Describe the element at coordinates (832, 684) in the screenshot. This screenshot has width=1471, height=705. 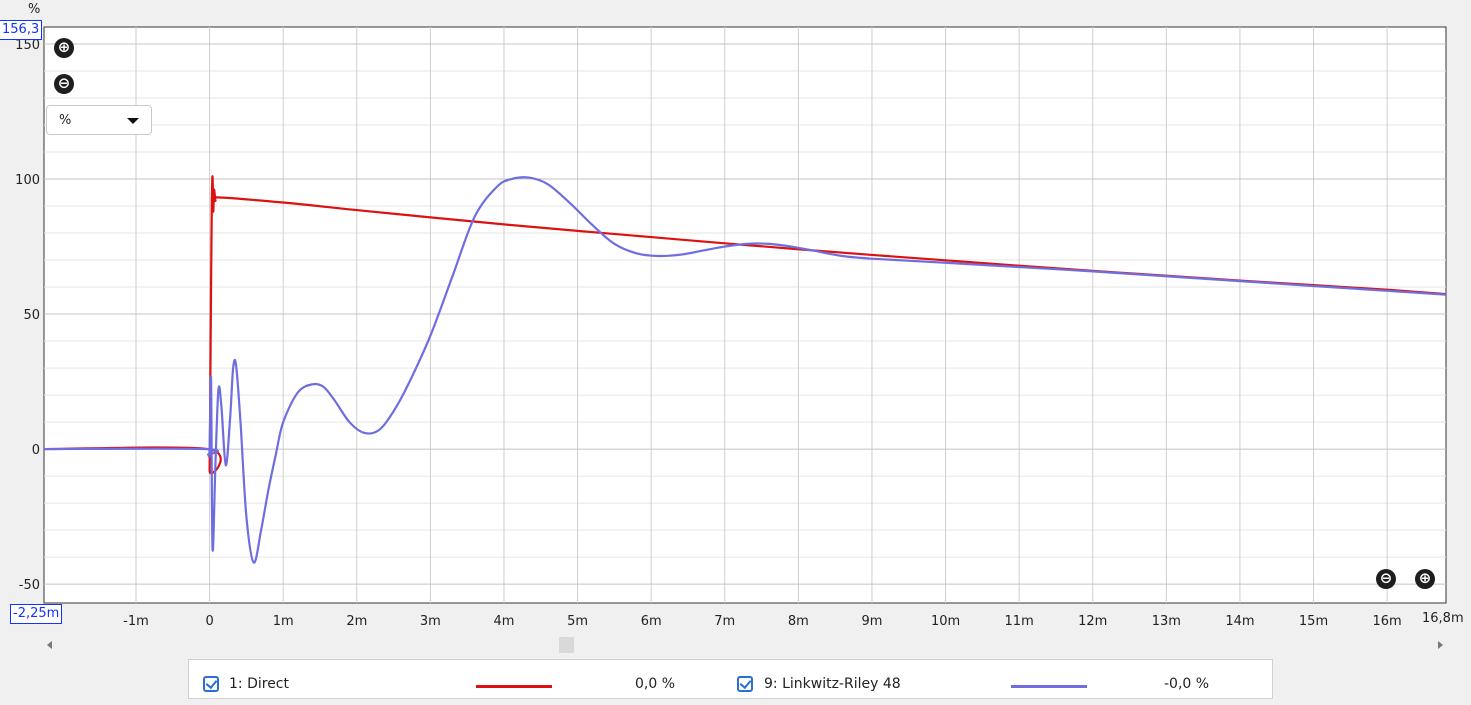
I see `legend-label-linkwitz-riley: 9: Linkwitz-Riley 48` at that location.